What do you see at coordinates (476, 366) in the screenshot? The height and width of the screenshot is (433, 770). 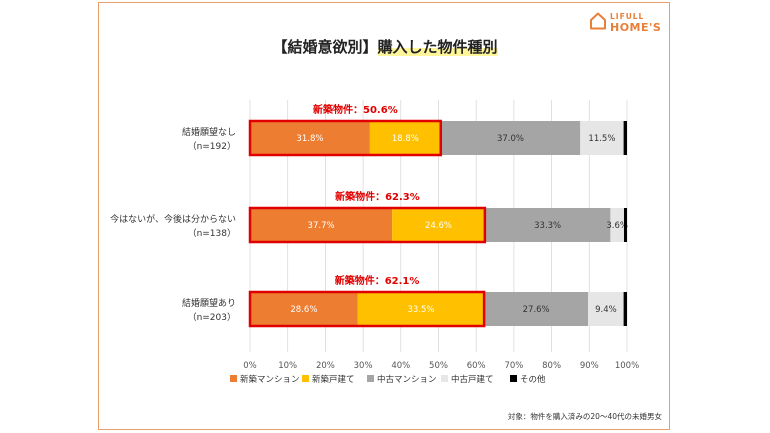 I see `x-tick-label: 60%` at bounding box center [476, 366].